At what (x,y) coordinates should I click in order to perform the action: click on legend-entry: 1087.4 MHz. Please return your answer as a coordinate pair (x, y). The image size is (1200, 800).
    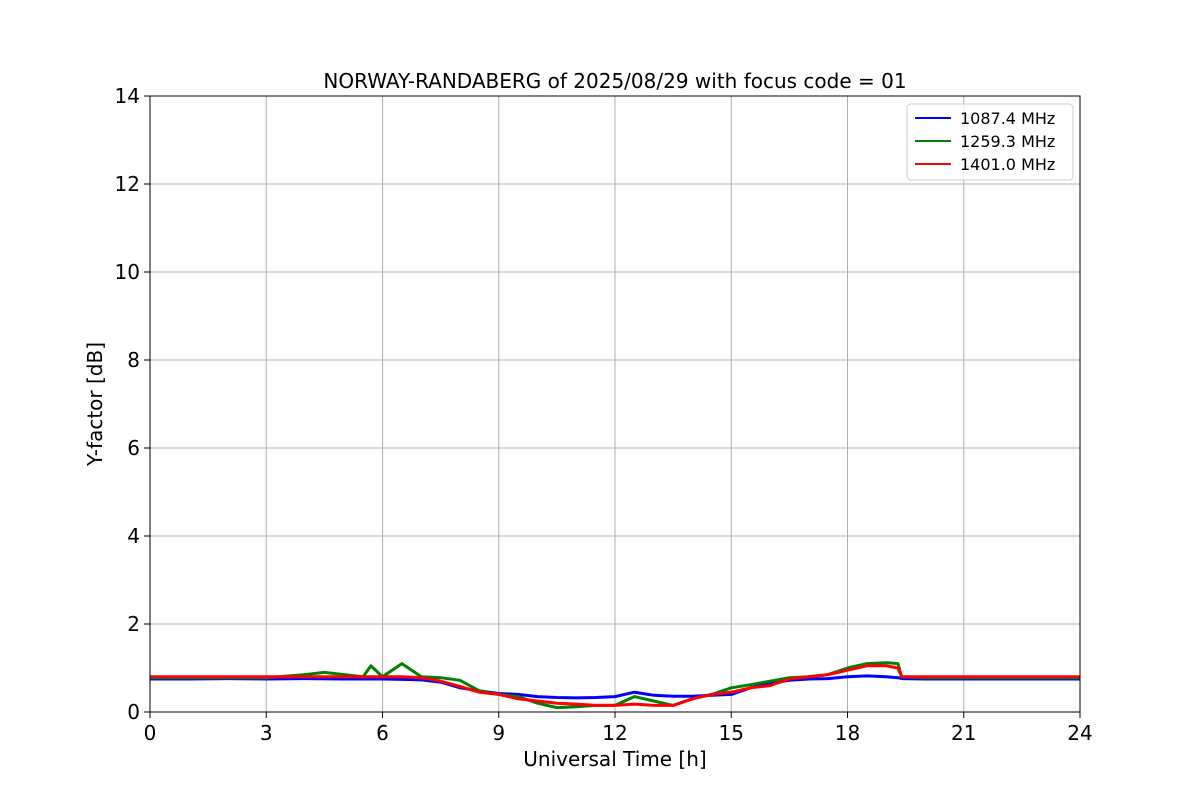
    Looking at the image, I should click on (1007, 118).